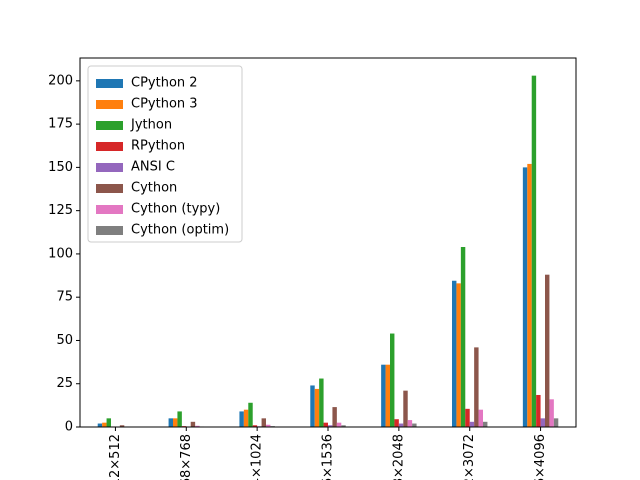 The image size is (640, 480). Describe the element at coordinates (60, 124) in the screenshot. I see `y-tick-label: 175` at that location.